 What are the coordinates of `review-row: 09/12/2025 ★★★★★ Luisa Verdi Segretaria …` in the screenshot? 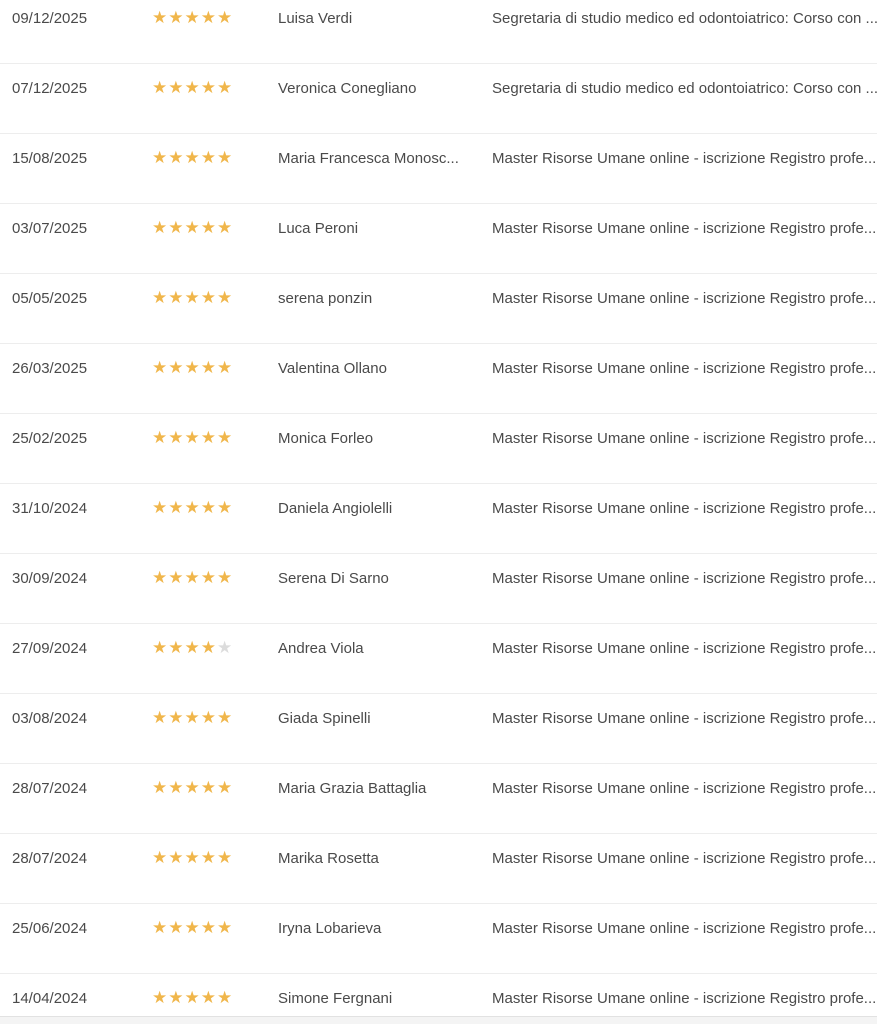 It's located at (438, 32).